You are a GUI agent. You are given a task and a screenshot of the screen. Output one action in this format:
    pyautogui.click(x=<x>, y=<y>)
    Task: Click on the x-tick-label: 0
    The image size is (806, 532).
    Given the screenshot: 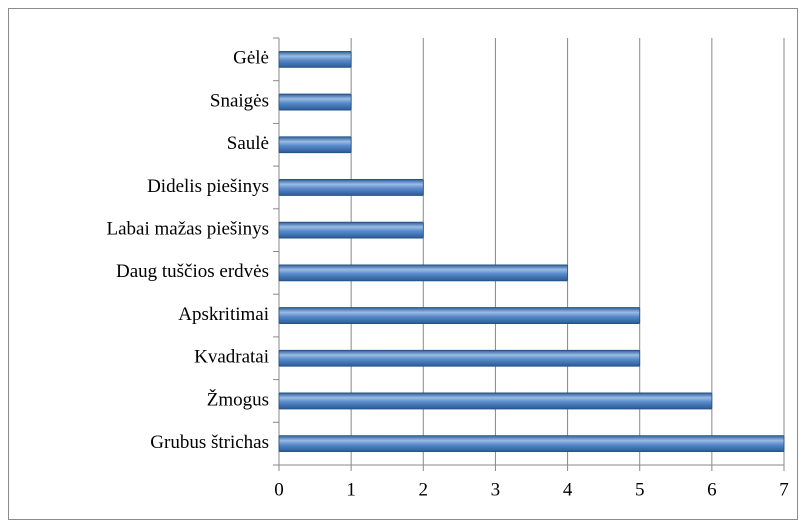 What is the action you would take?
    pyautogui.click(x=279, y=489)
    